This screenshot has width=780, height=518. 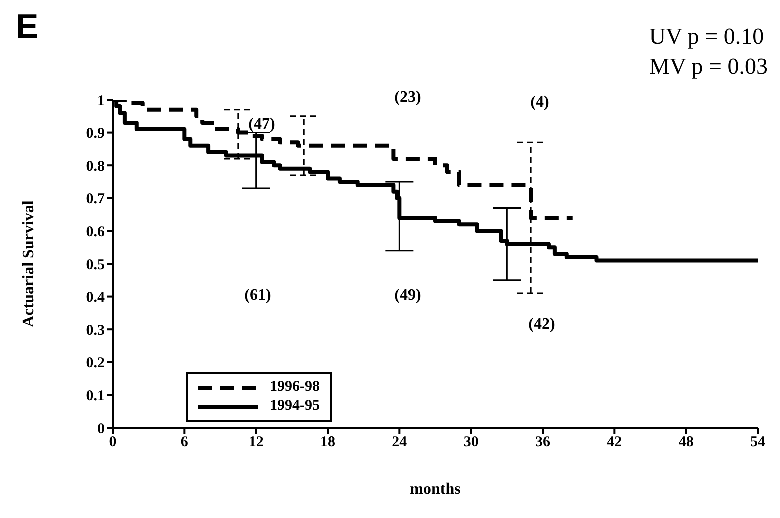 I want to click on x-tick-label: 30, so click(x=471, y=442).